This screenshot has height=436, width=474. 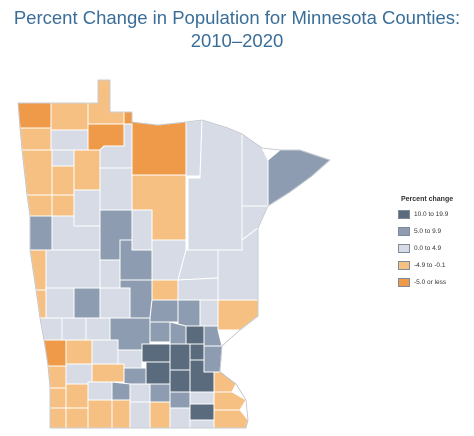 What do you see at coordinates (79, 352) in the screenshot?
I see `county-swift` at bounding box center [79, 352].